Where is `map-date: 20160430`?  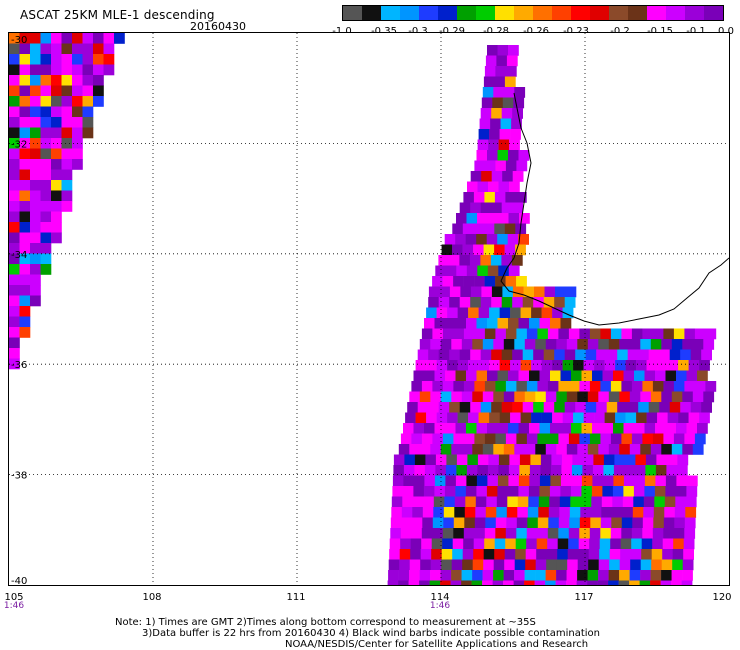 map-date: 20160430 is located at coordinates (218, 26).